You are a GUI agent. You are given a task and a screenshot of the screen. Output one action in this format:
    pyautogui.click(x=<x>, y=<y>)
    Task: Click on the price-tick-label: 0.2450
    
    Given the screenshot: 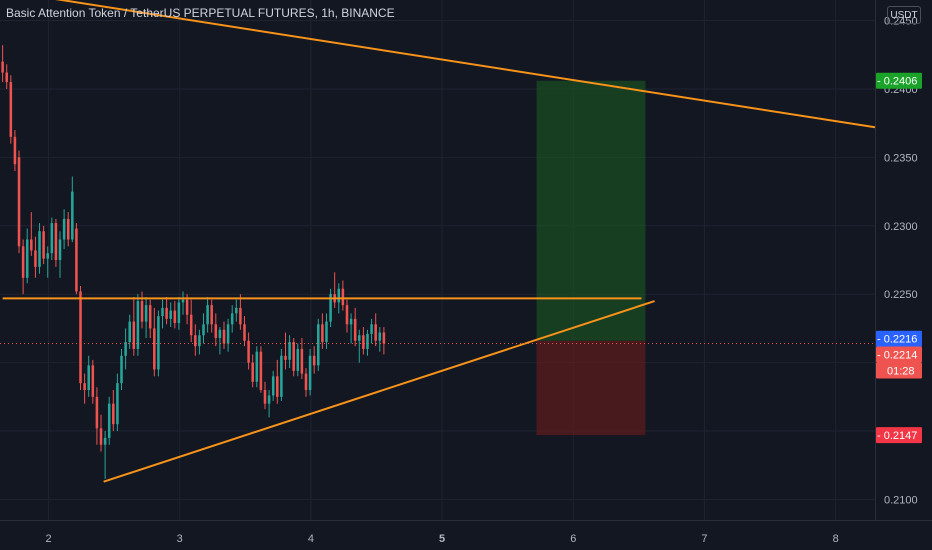 What is the action you would take?
    pyautogui.click(x=901, y=22)
    